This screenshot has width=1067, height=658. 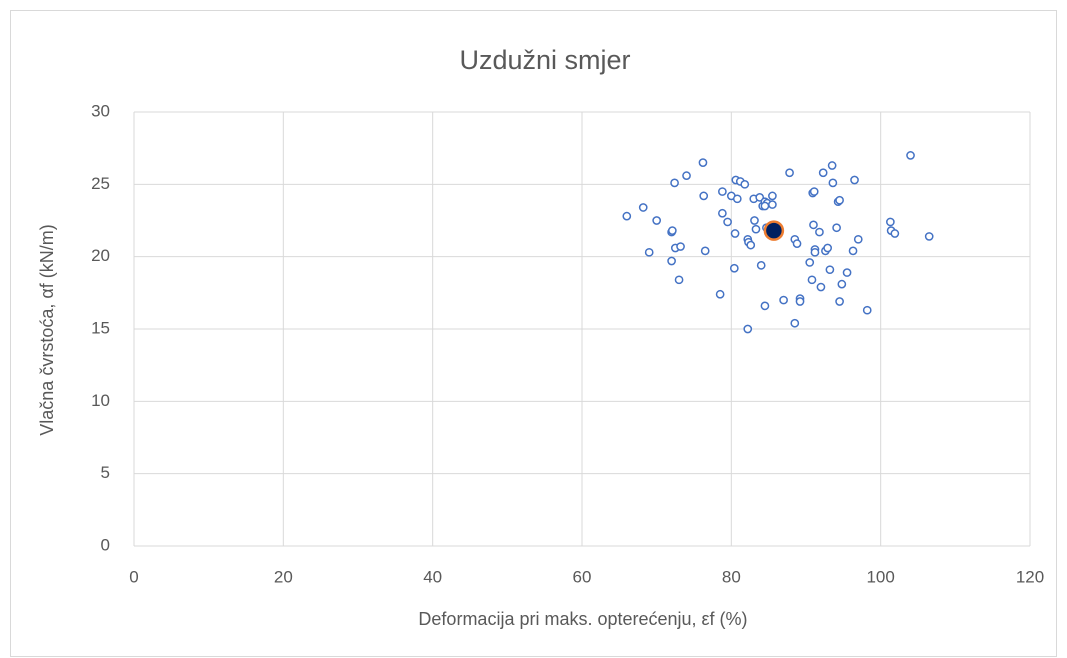 What do you see at coordinates (432, 576) in the screenshot?
I see `x-tick-label: 40` at bounding box center [432, 576].